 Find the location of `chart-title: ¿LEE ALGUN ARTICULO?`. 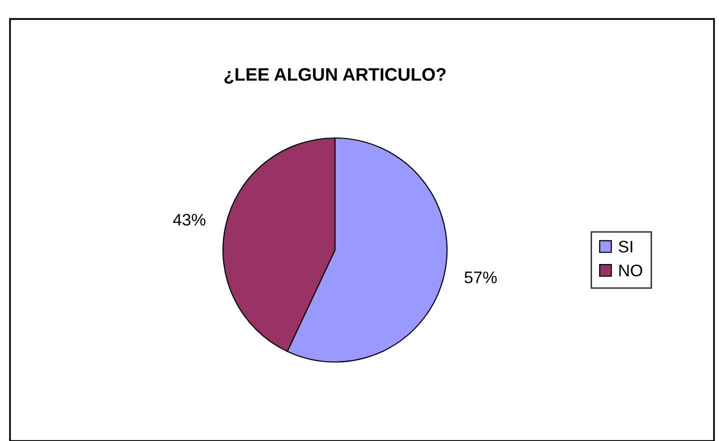

chart-title: ¿LEE ALGUN ARTICULO? is located at coordinates (335, 76).